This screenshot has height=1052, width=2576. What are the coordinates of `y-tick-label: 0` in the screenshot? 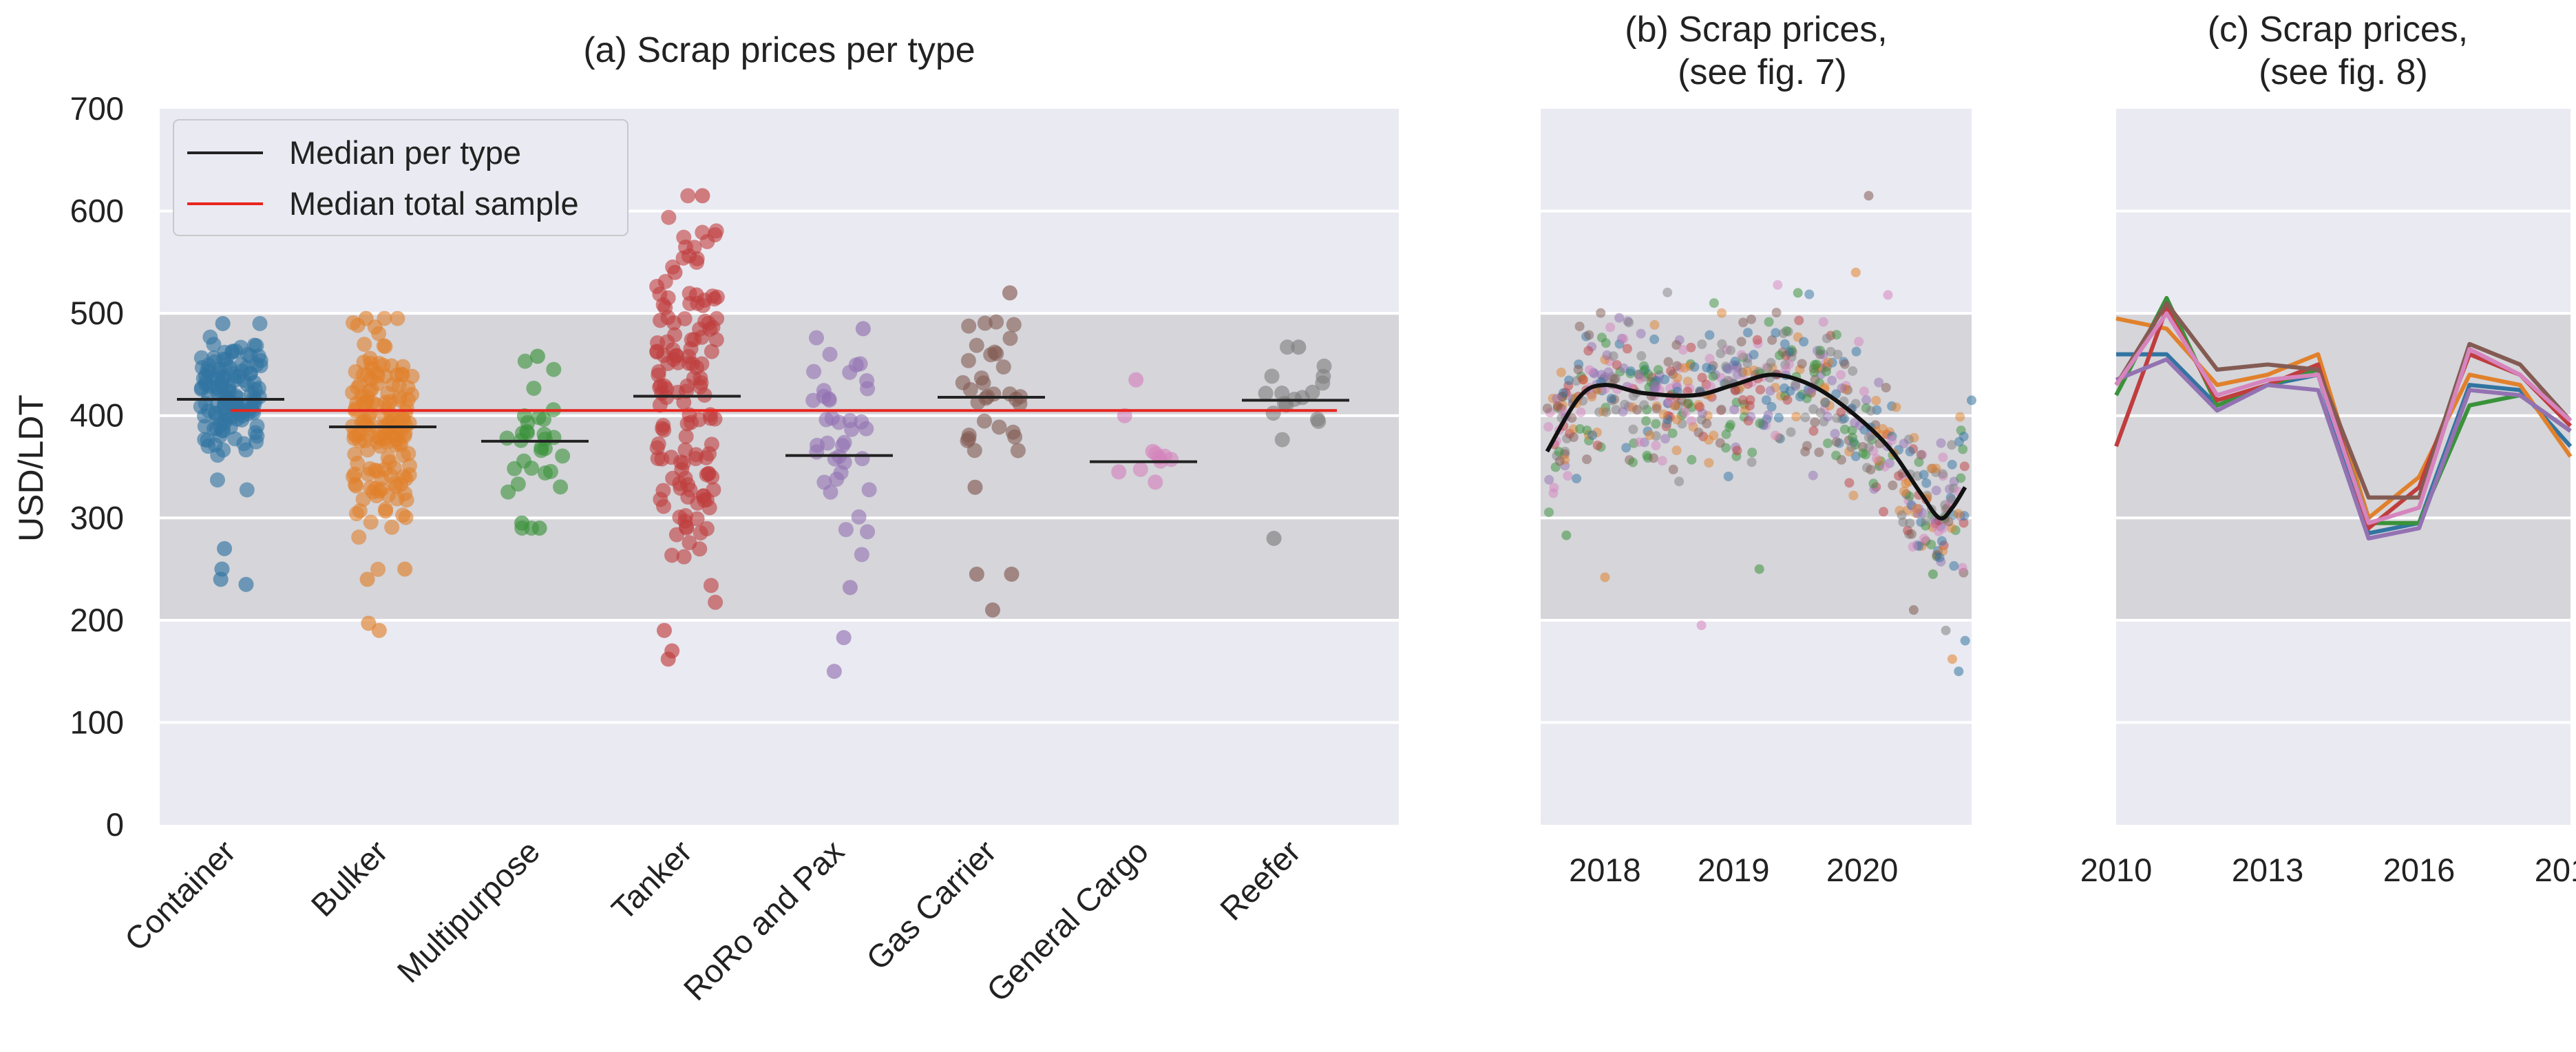 It's located at (115, 824).